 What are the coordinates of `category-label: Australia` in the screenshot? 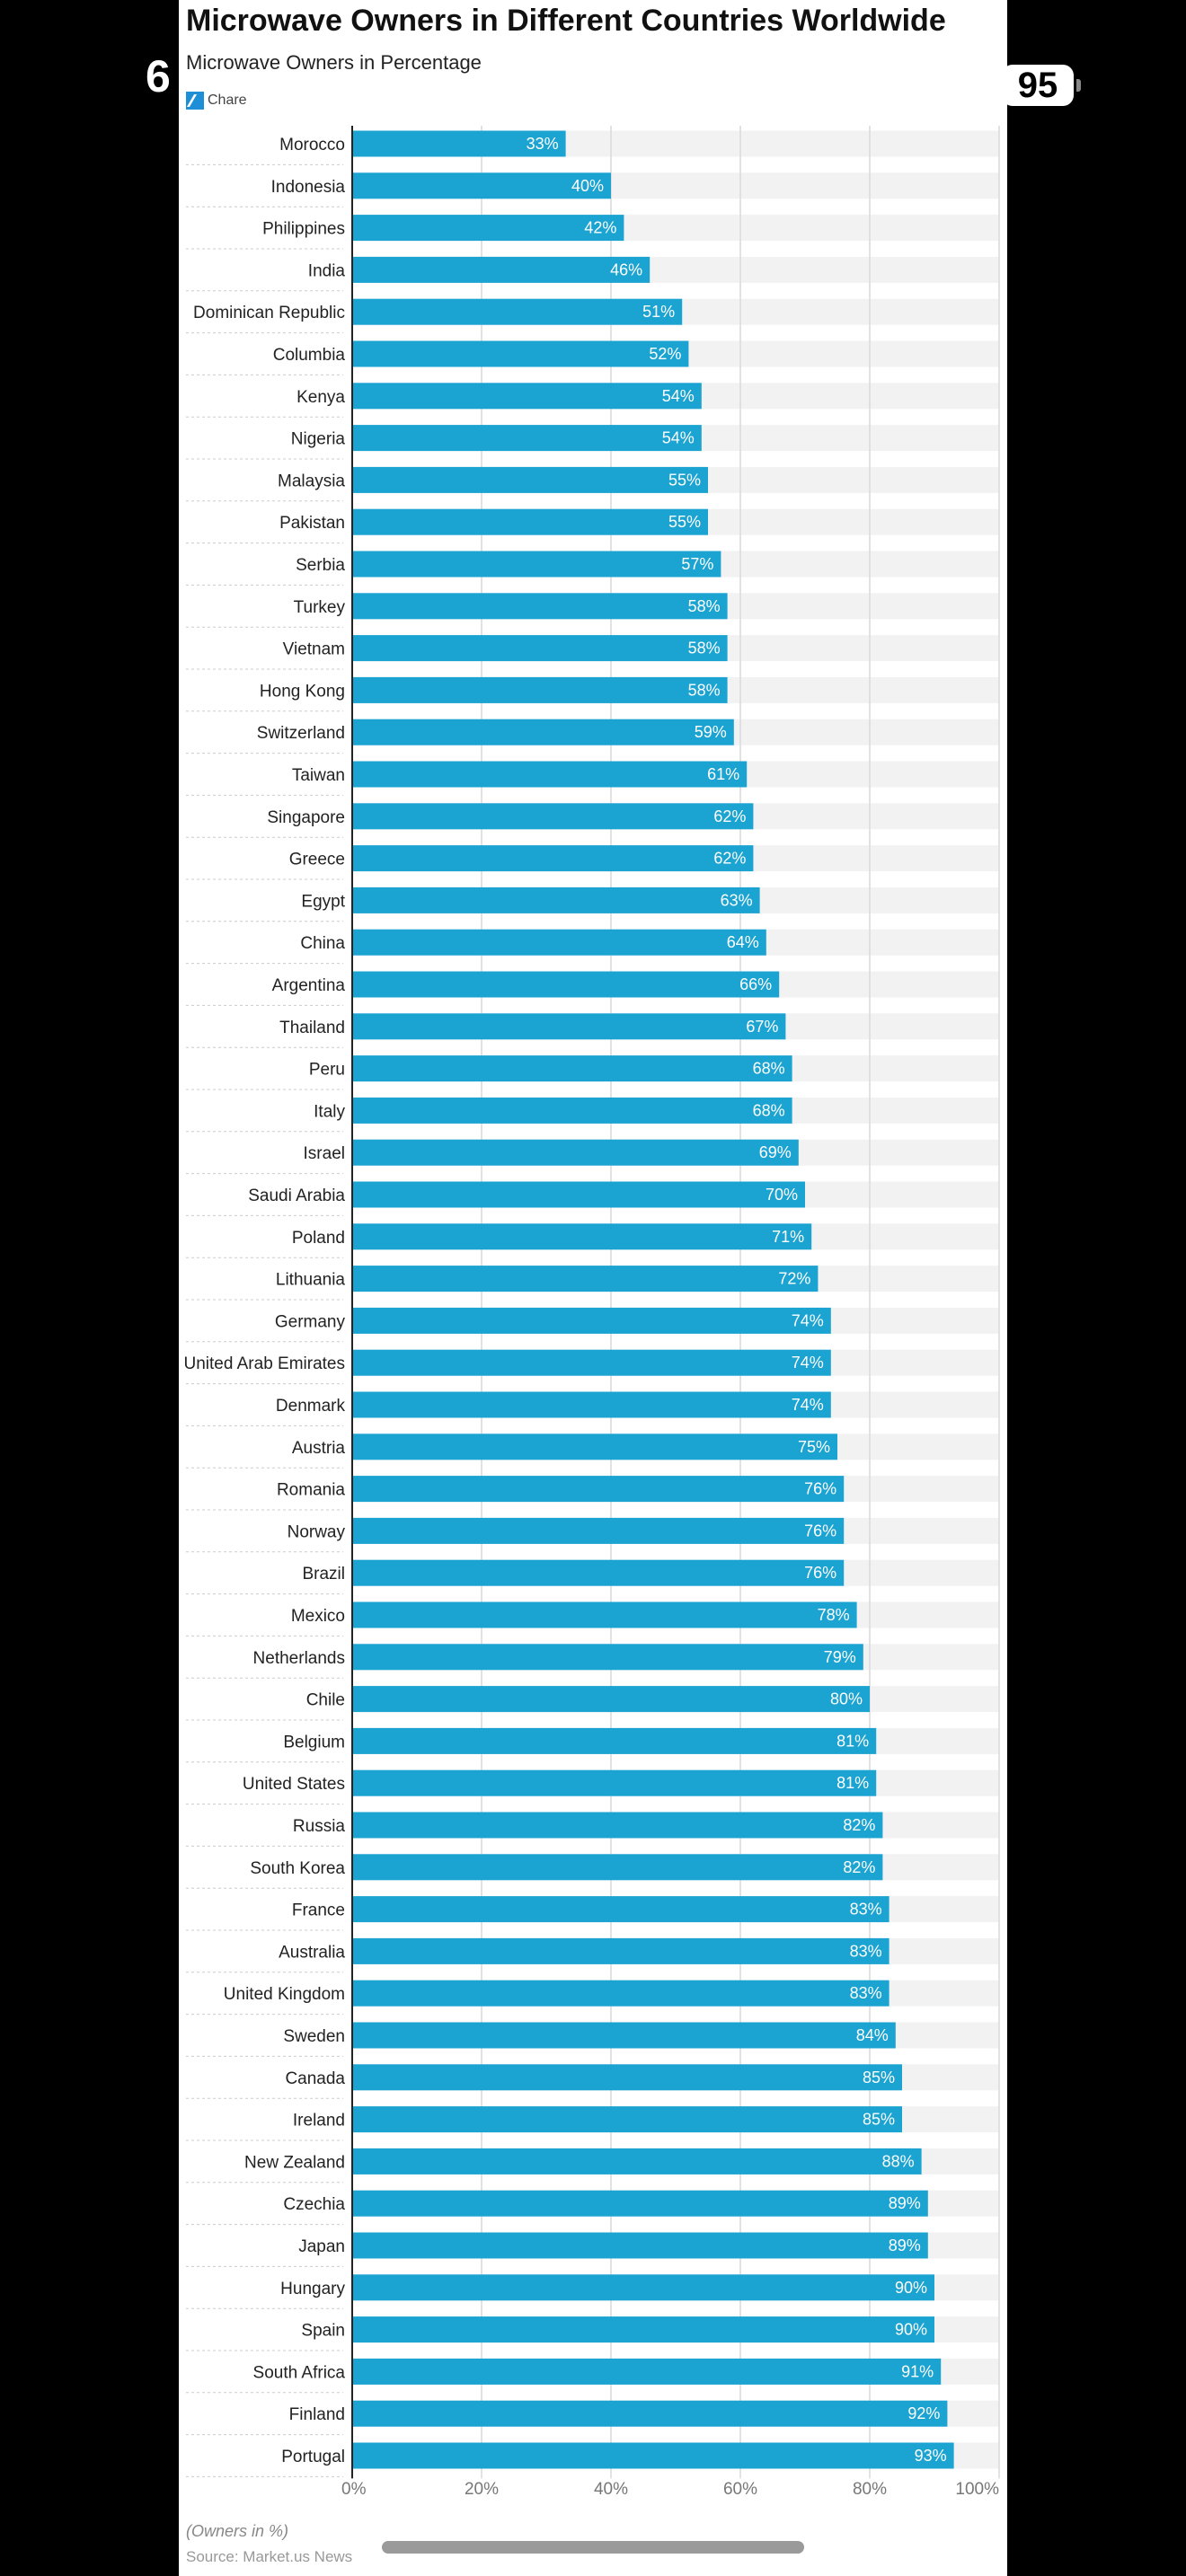 It's located at (312, 1952).